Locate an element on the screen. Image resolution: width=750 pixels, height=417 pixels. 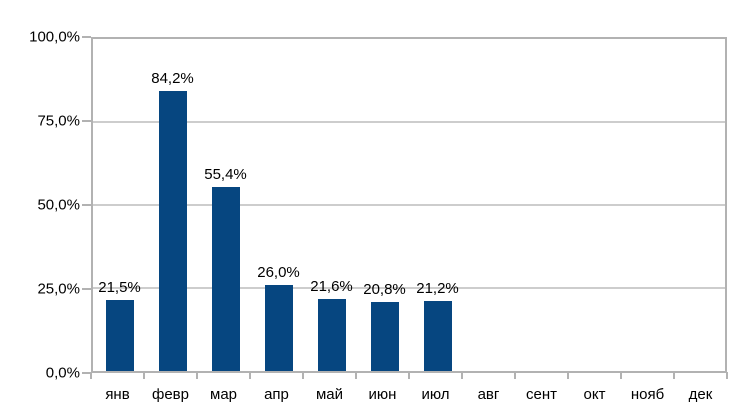
y-axis-label: 0,0% is located at coordinates (62, 373).